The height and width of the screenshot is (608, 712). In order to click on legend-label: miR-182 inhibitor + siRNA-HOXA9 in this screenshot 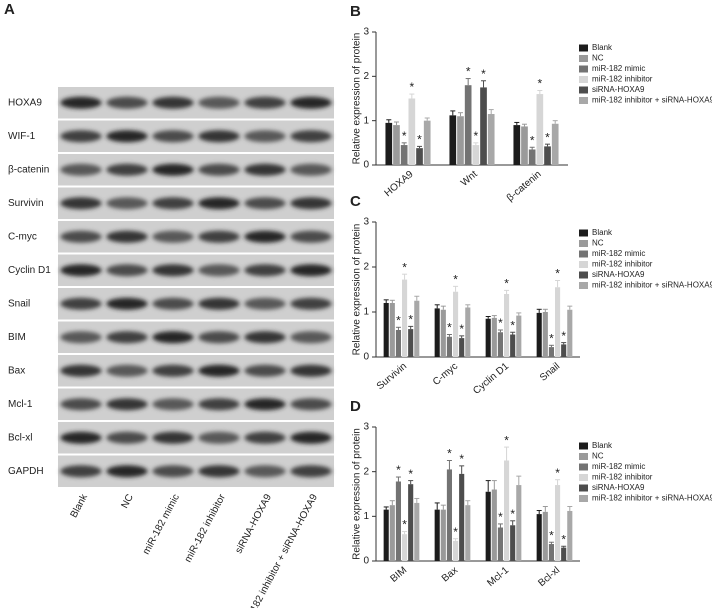, I will do `click(652, 100)`.